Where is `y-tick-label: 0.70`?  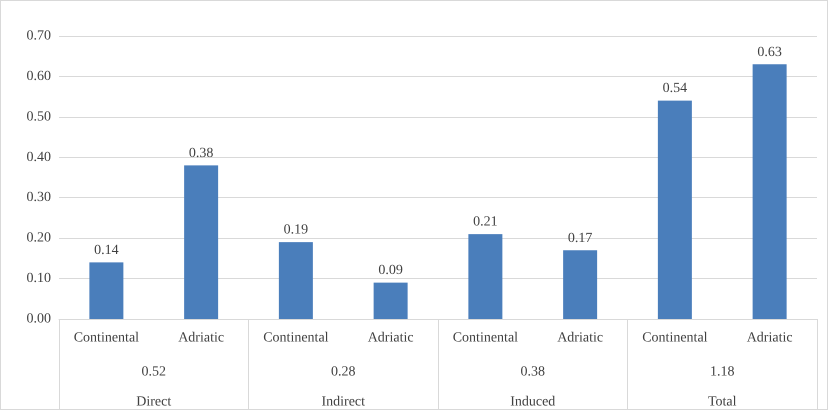
y-tick-label: 0.70 is located at coordinates (38, 36).